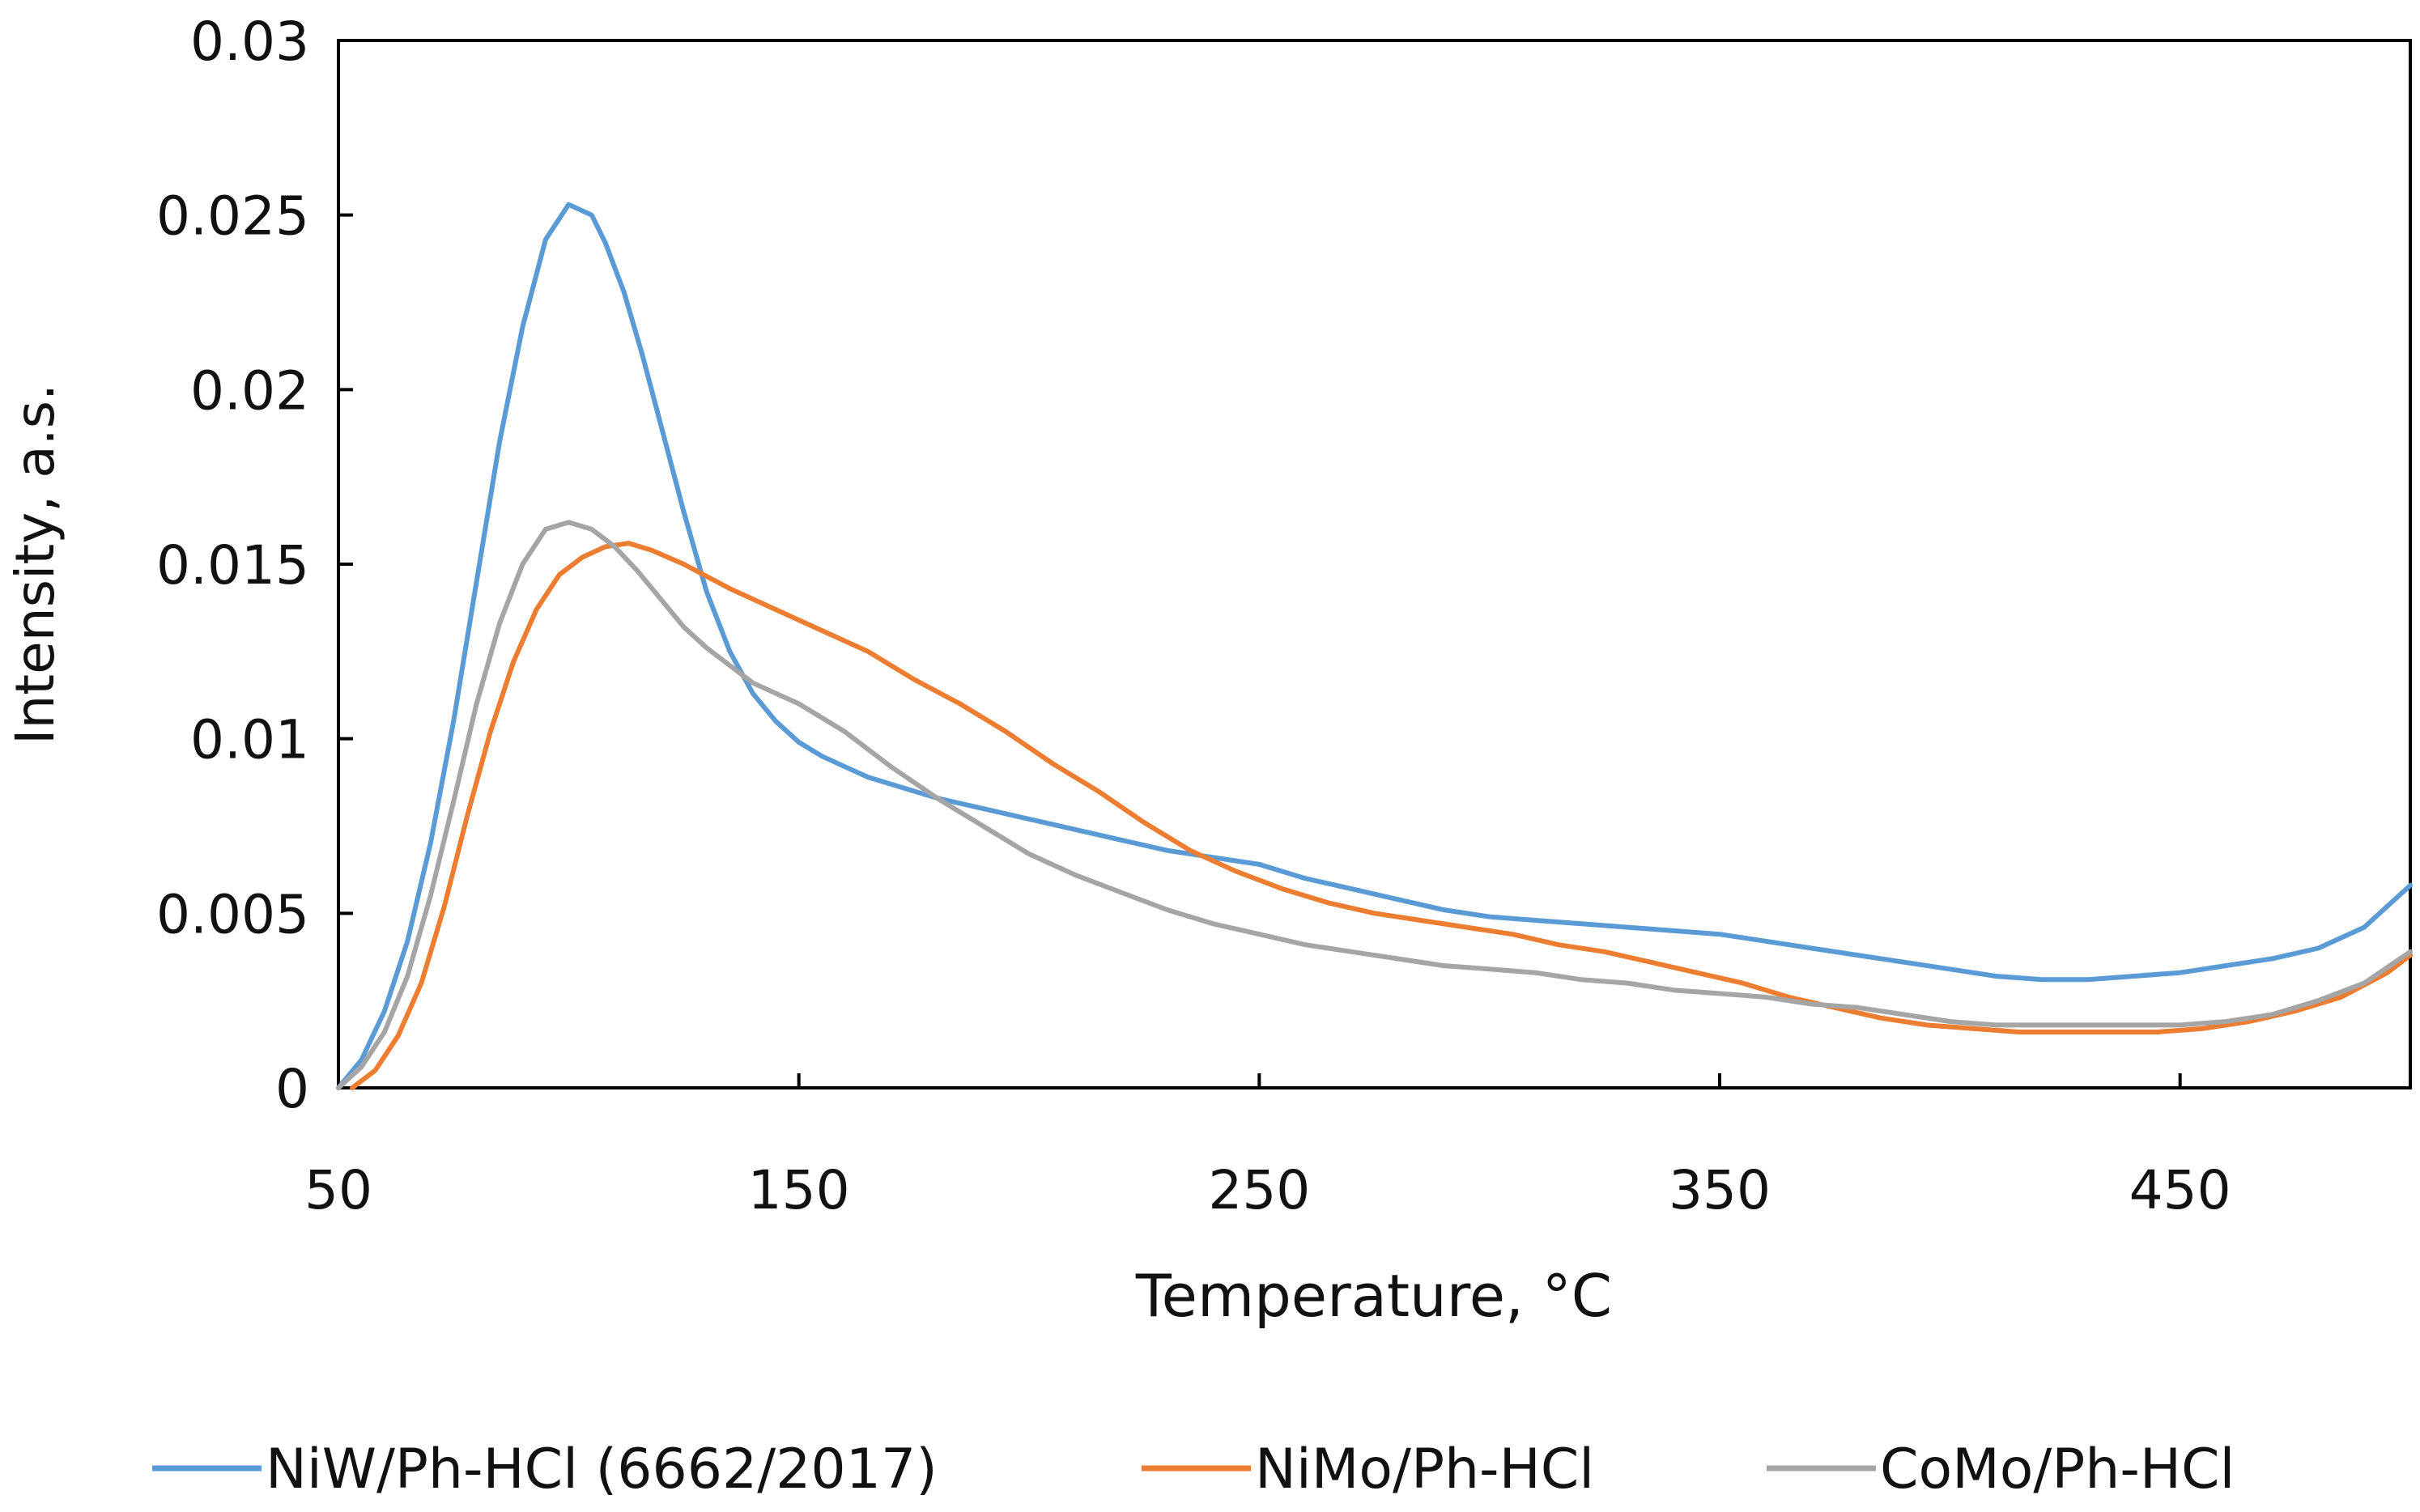  I want to click on y-axis-ticks: 0 0.005 0.01 0.015 0.02 0.025 0.03, so click(254, 565).